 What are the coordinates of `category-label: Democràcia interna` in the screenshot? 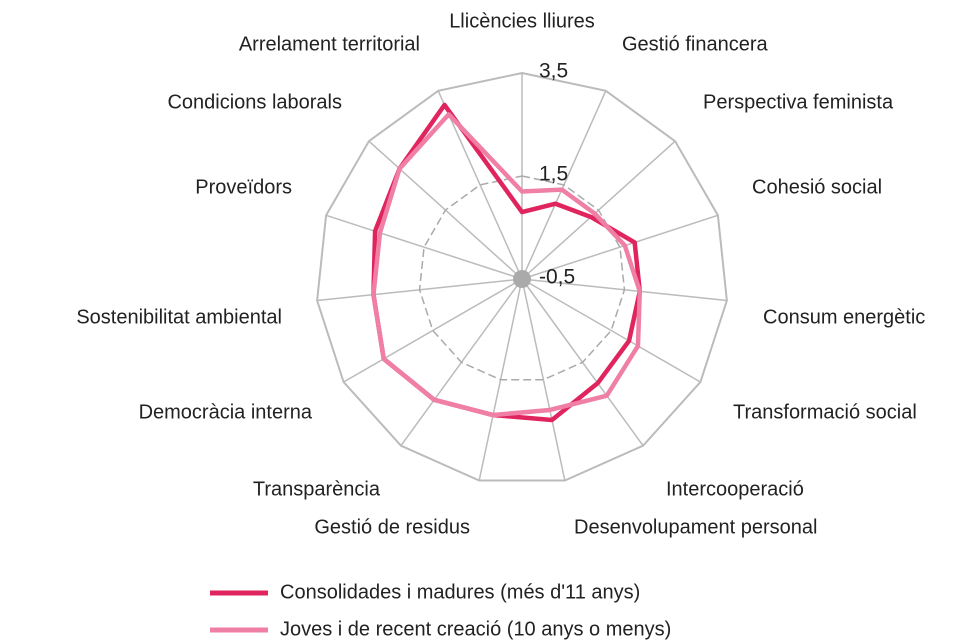 It's located at (226, 412).